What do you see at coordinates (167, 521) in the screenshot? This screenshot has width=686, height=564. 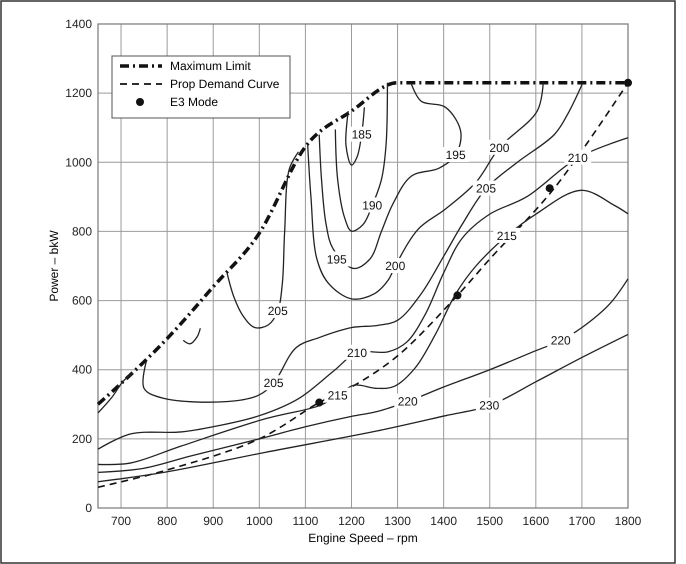 I see `x-tick-label: 800` at bounding box center [167, 521].